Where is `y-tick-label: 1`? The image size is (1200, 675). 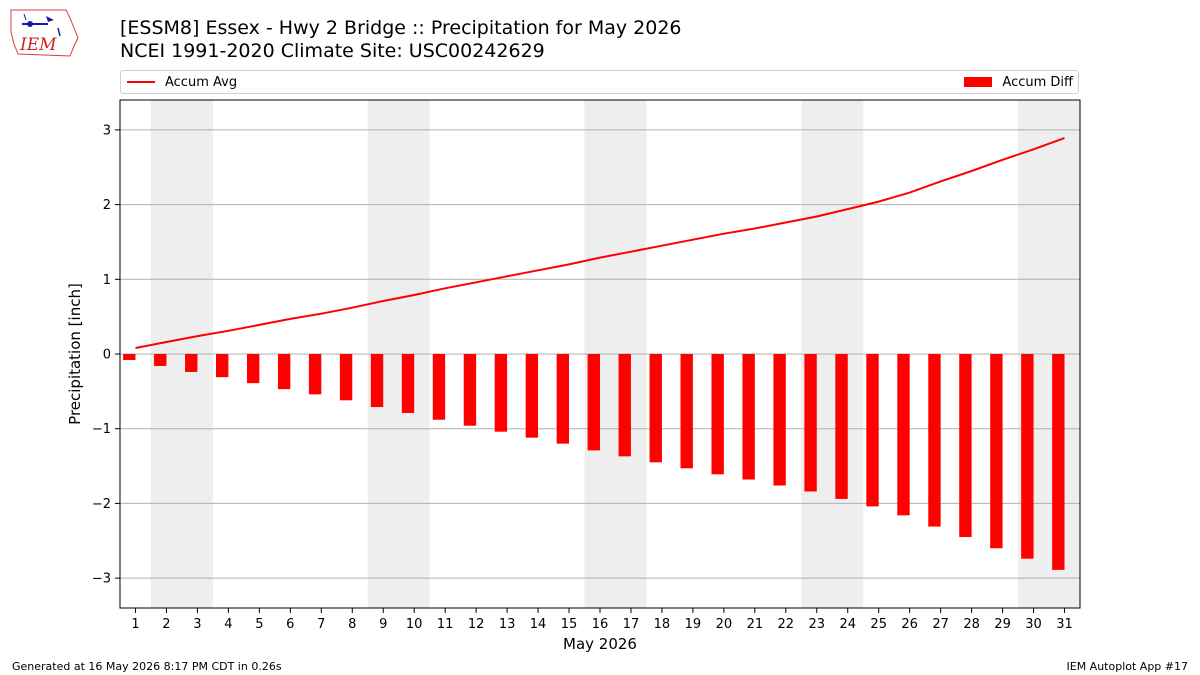 y-tick-label: 1 is located at coordinates (107, 280).